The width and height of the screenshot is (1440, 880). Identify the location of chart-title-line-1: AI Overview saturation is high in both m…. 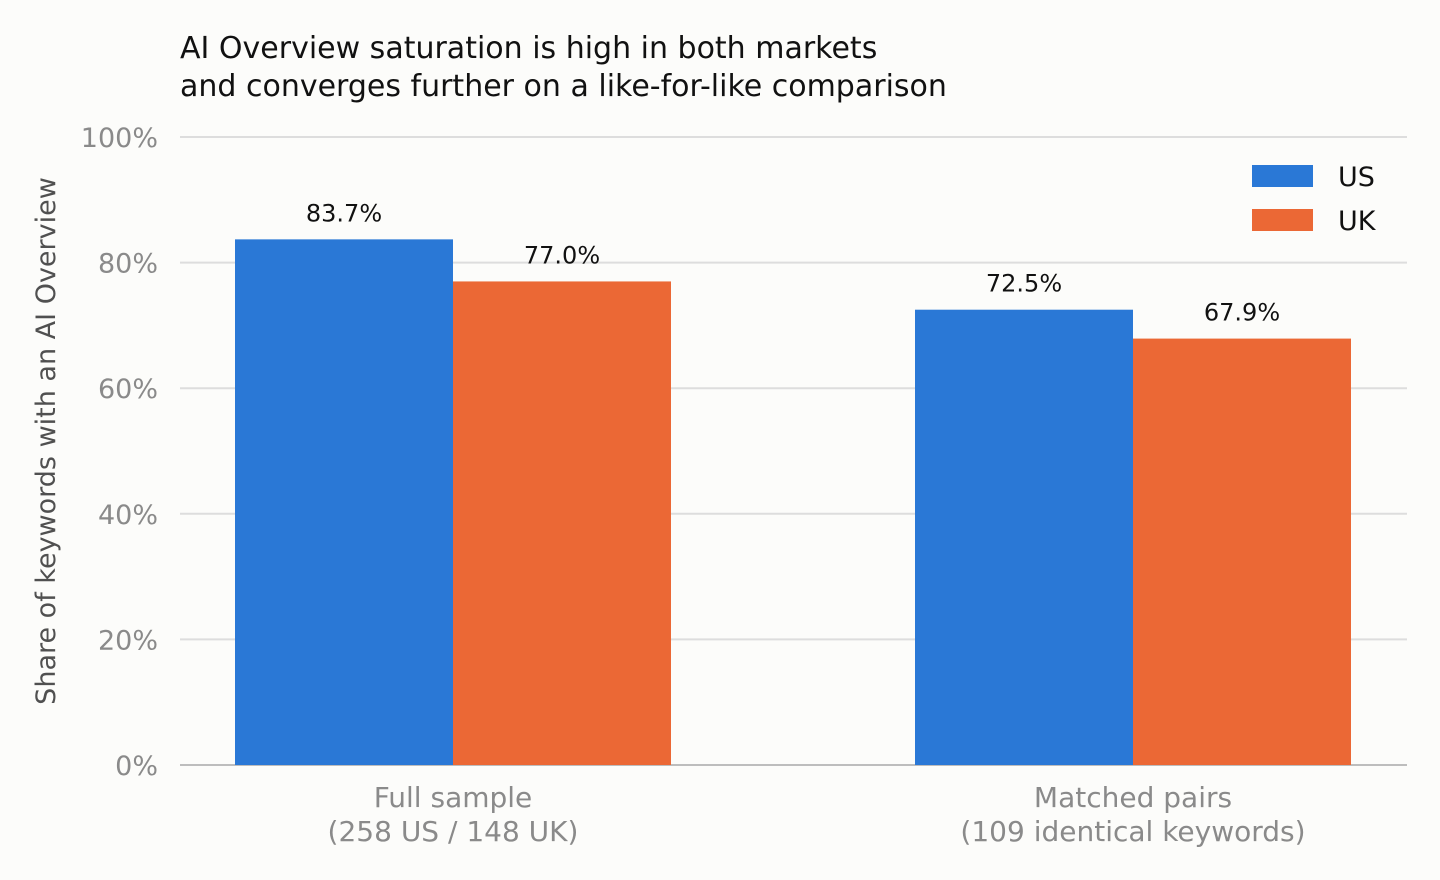
(528, 48).